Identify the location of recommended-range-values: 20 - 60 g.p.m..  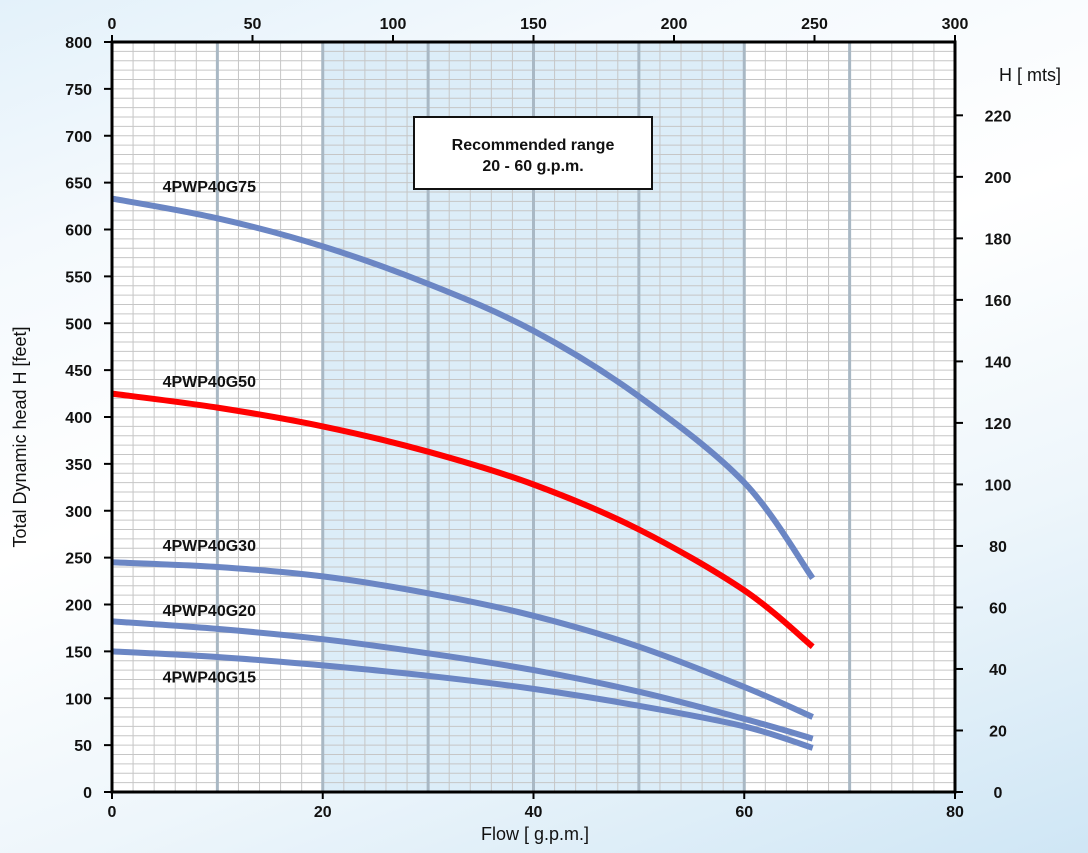
(532, 166).